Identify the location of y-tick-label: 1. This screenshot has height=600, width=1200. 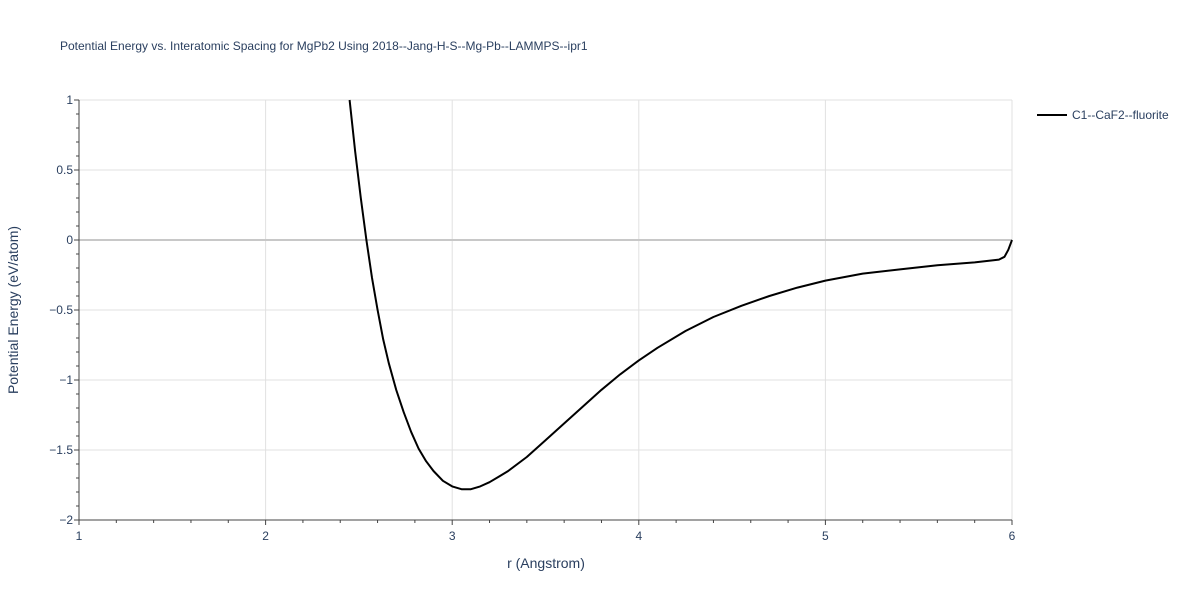
(69, 100).